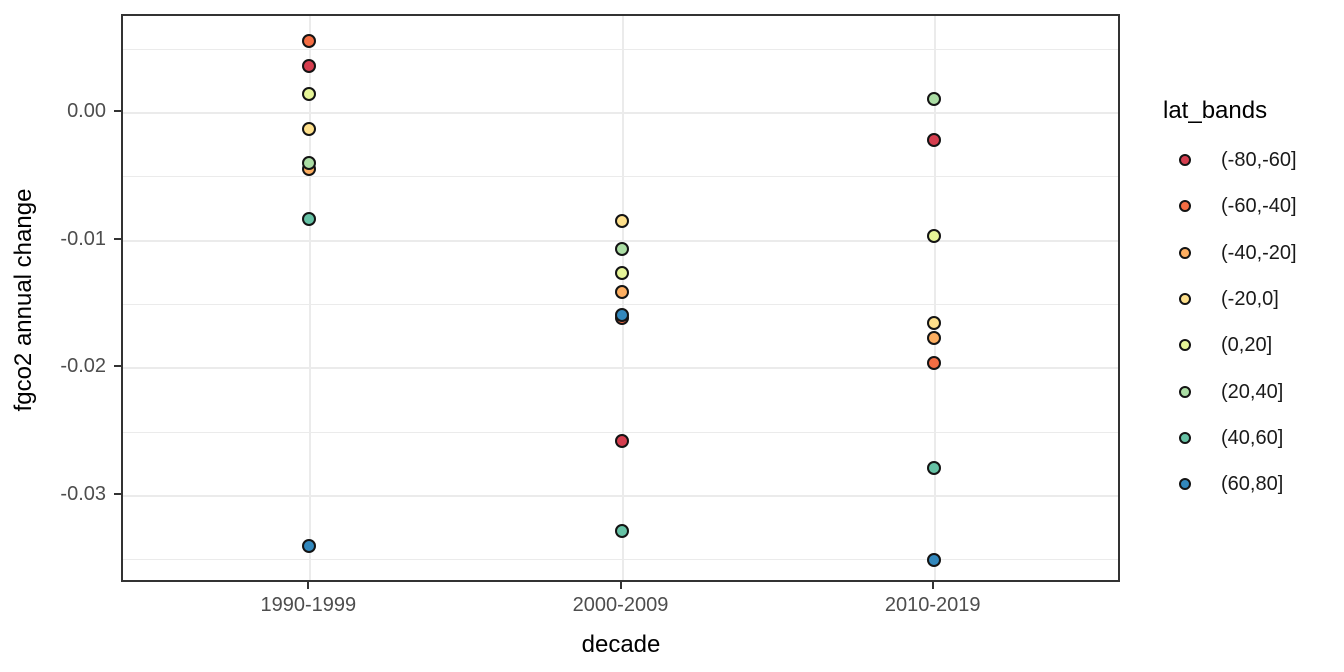  I want to click on legend-item: (0,20], so click(1253, 345).